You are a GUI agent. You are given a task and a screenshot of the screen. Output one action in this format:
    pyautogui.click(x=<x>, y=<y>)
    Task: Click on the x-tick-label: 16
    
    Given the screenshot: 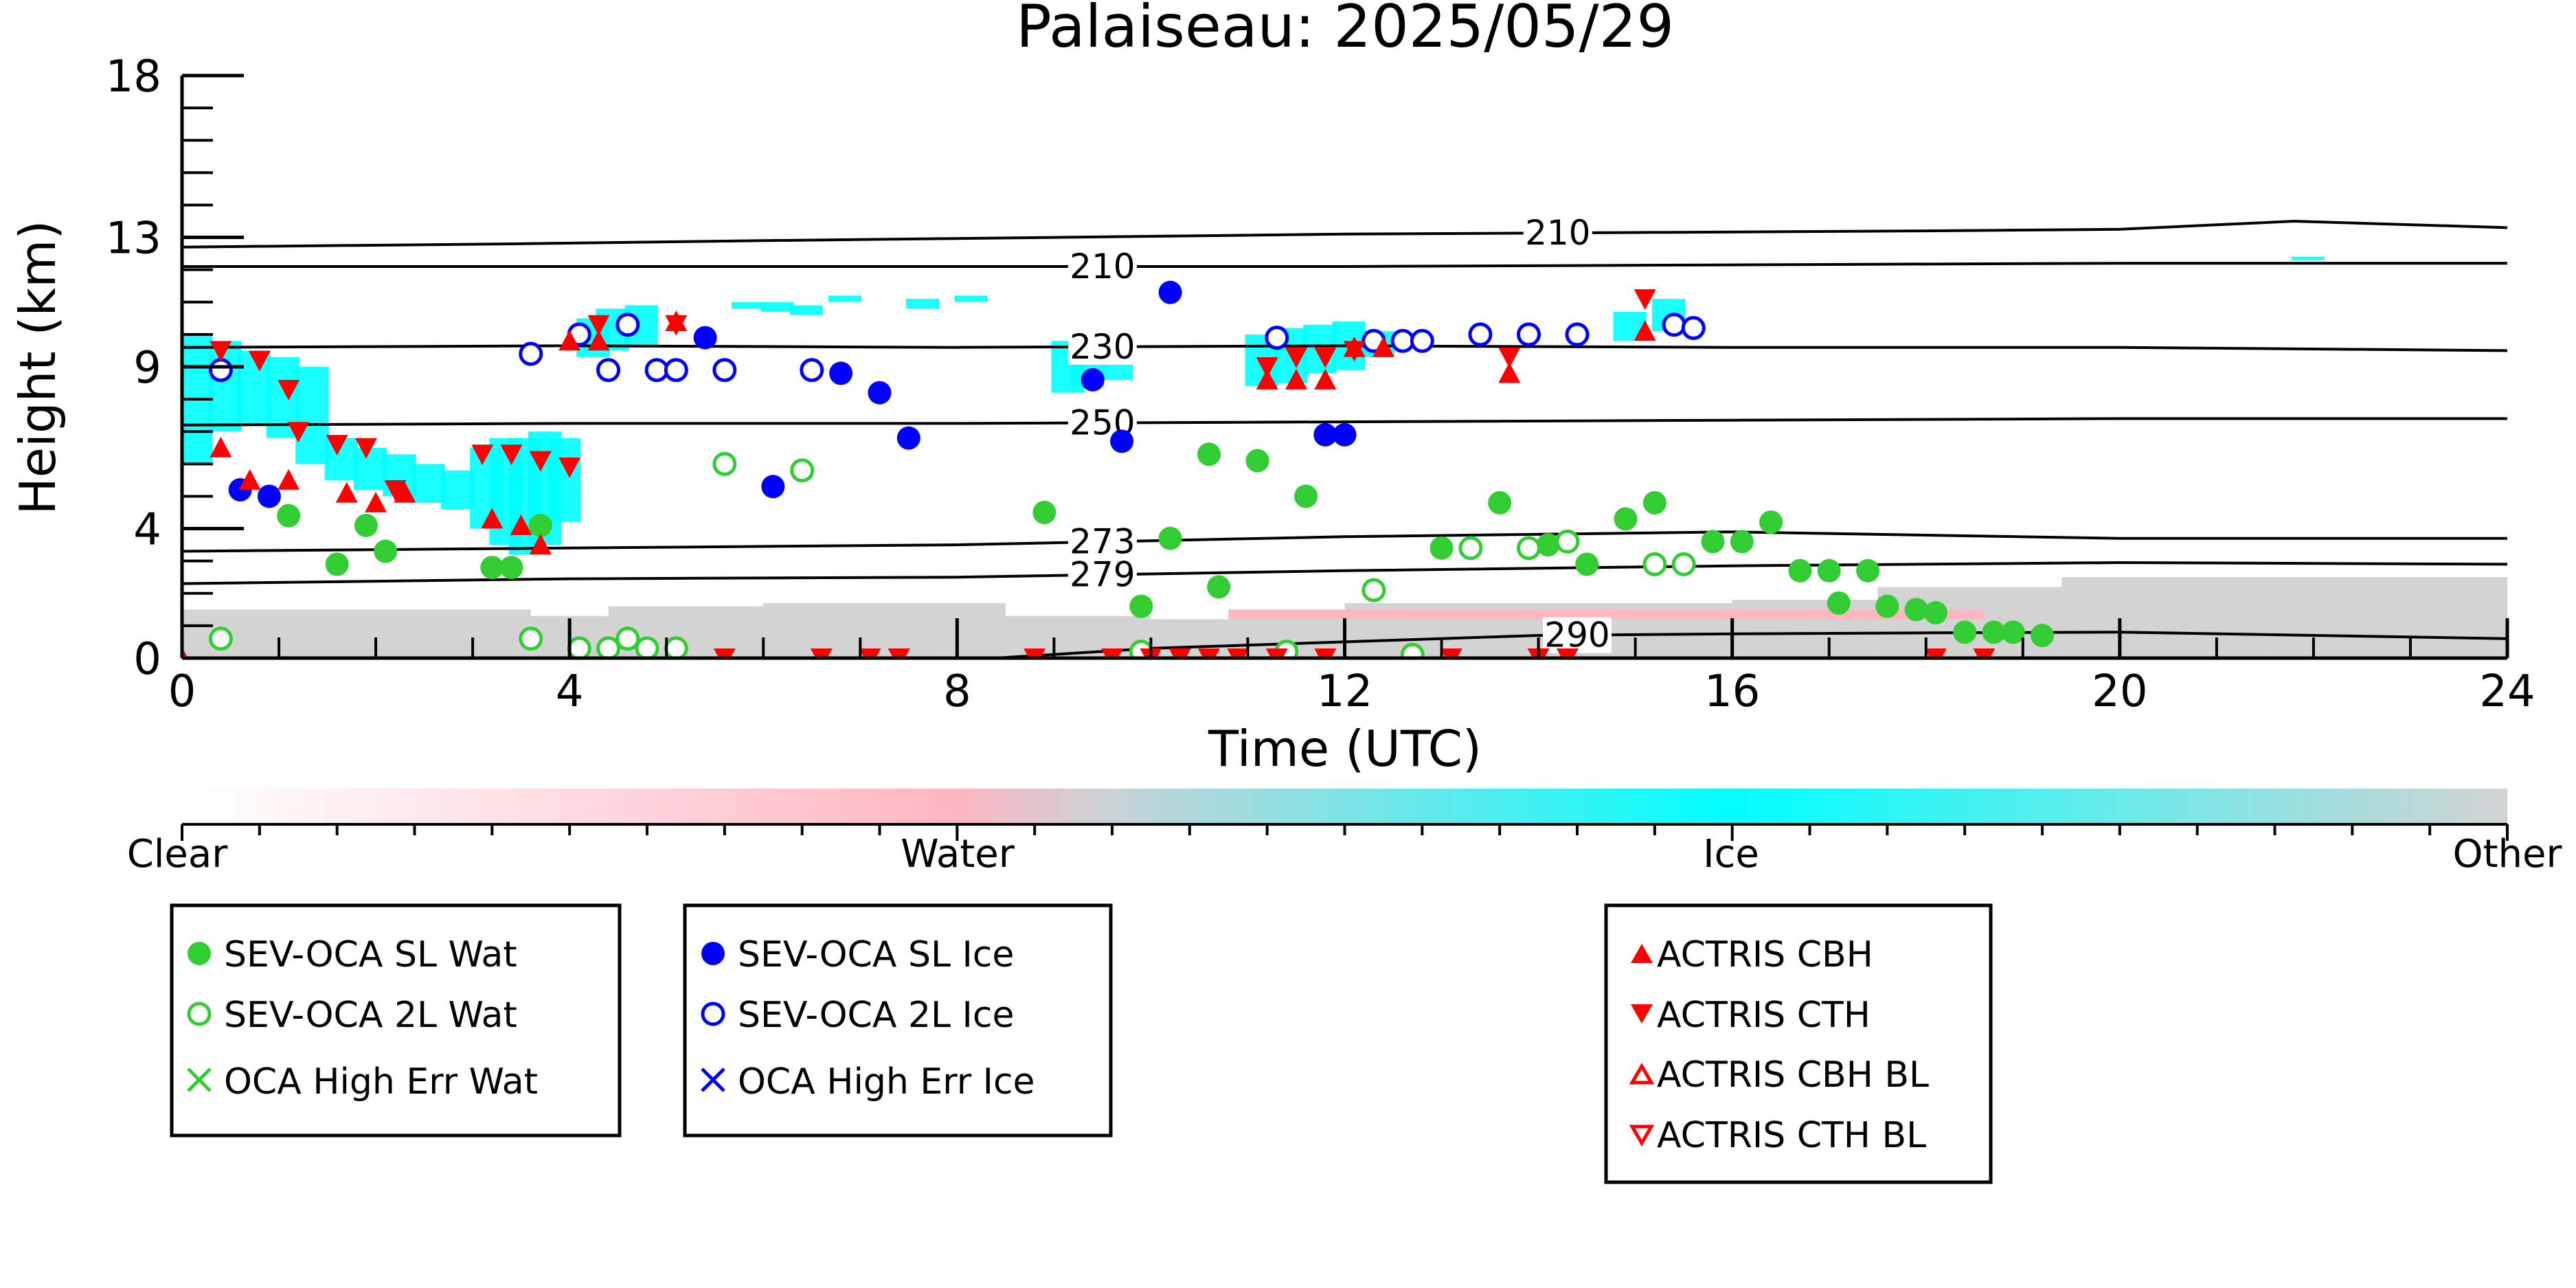 What is the action you would take?
    pyautogui.click(x=1732, y=691)
    